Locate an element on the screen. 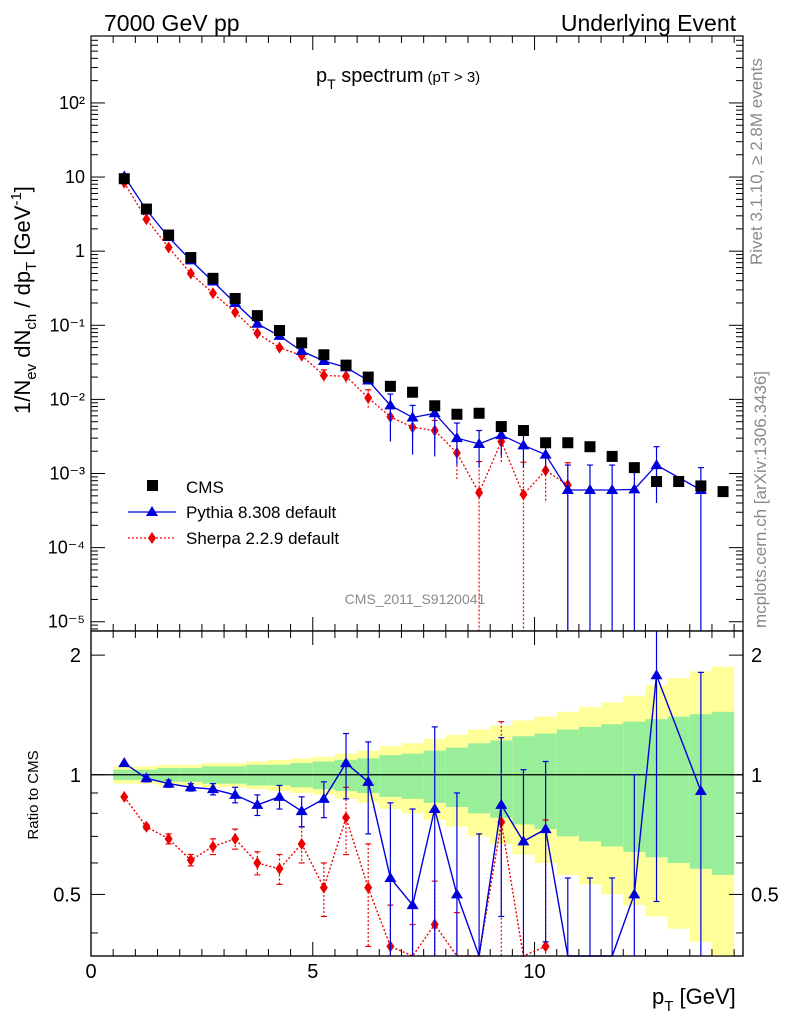 This screenshot has width=786, height=1024. ratio-ytick-label: 0.5 is located at coordinates (67, 895).